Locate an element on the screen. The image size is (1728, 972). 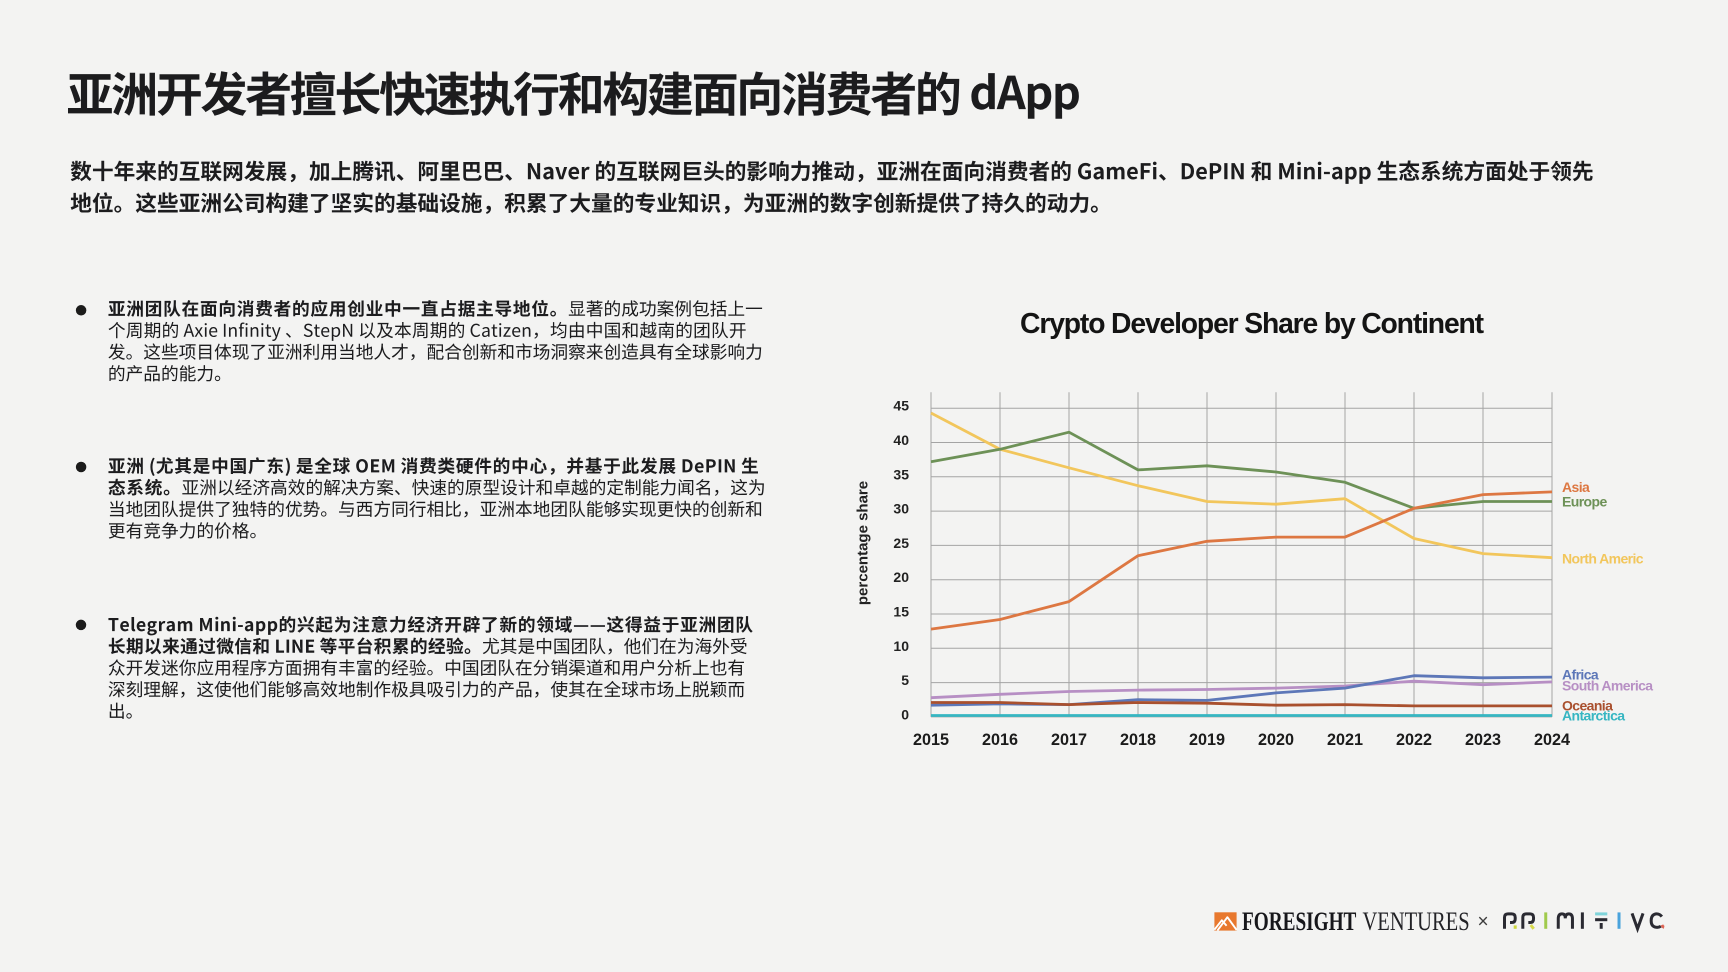
svg-text: 2016 is located at coordinates (1000, 740).